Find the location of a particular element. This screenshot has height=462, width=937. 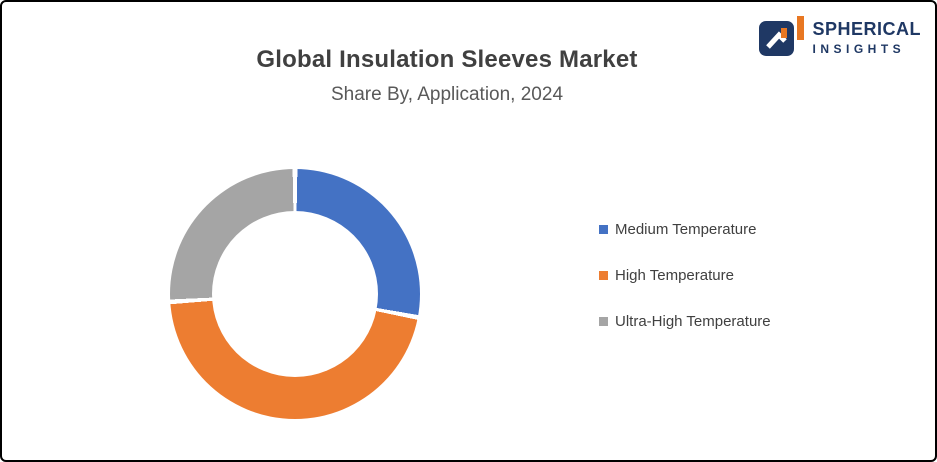

legend-item-ultra-high-temperature: Ultra-High Temperature is located at coordinates (685, 321).